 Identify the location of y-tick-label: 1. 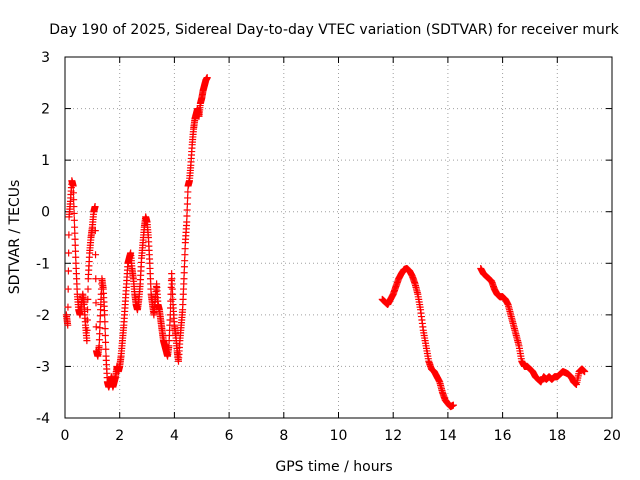
(45, 161).